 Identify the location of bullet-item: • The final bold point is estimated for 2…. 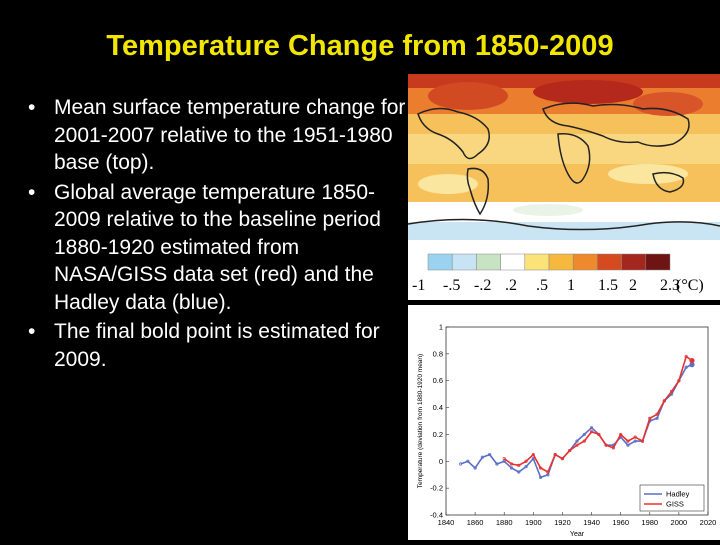
(216, 345).